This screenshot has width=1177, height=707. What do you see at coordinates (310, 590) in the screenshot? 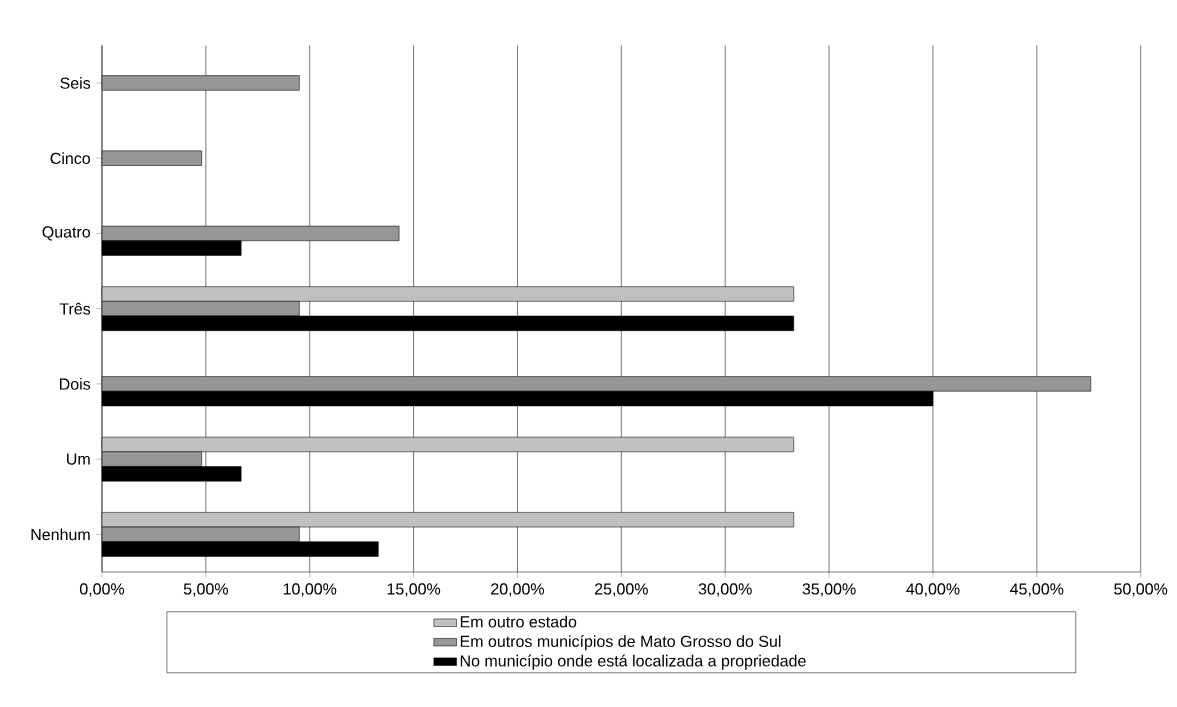
I see `x-tick-label: 10,00%` at bounding box center [310, 590].